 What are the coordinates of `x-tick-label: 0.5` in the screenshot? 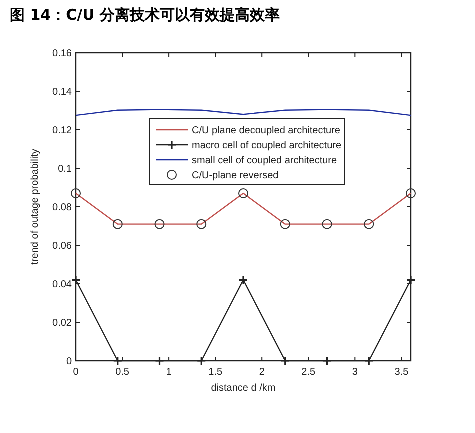 It's located at (123, 372).